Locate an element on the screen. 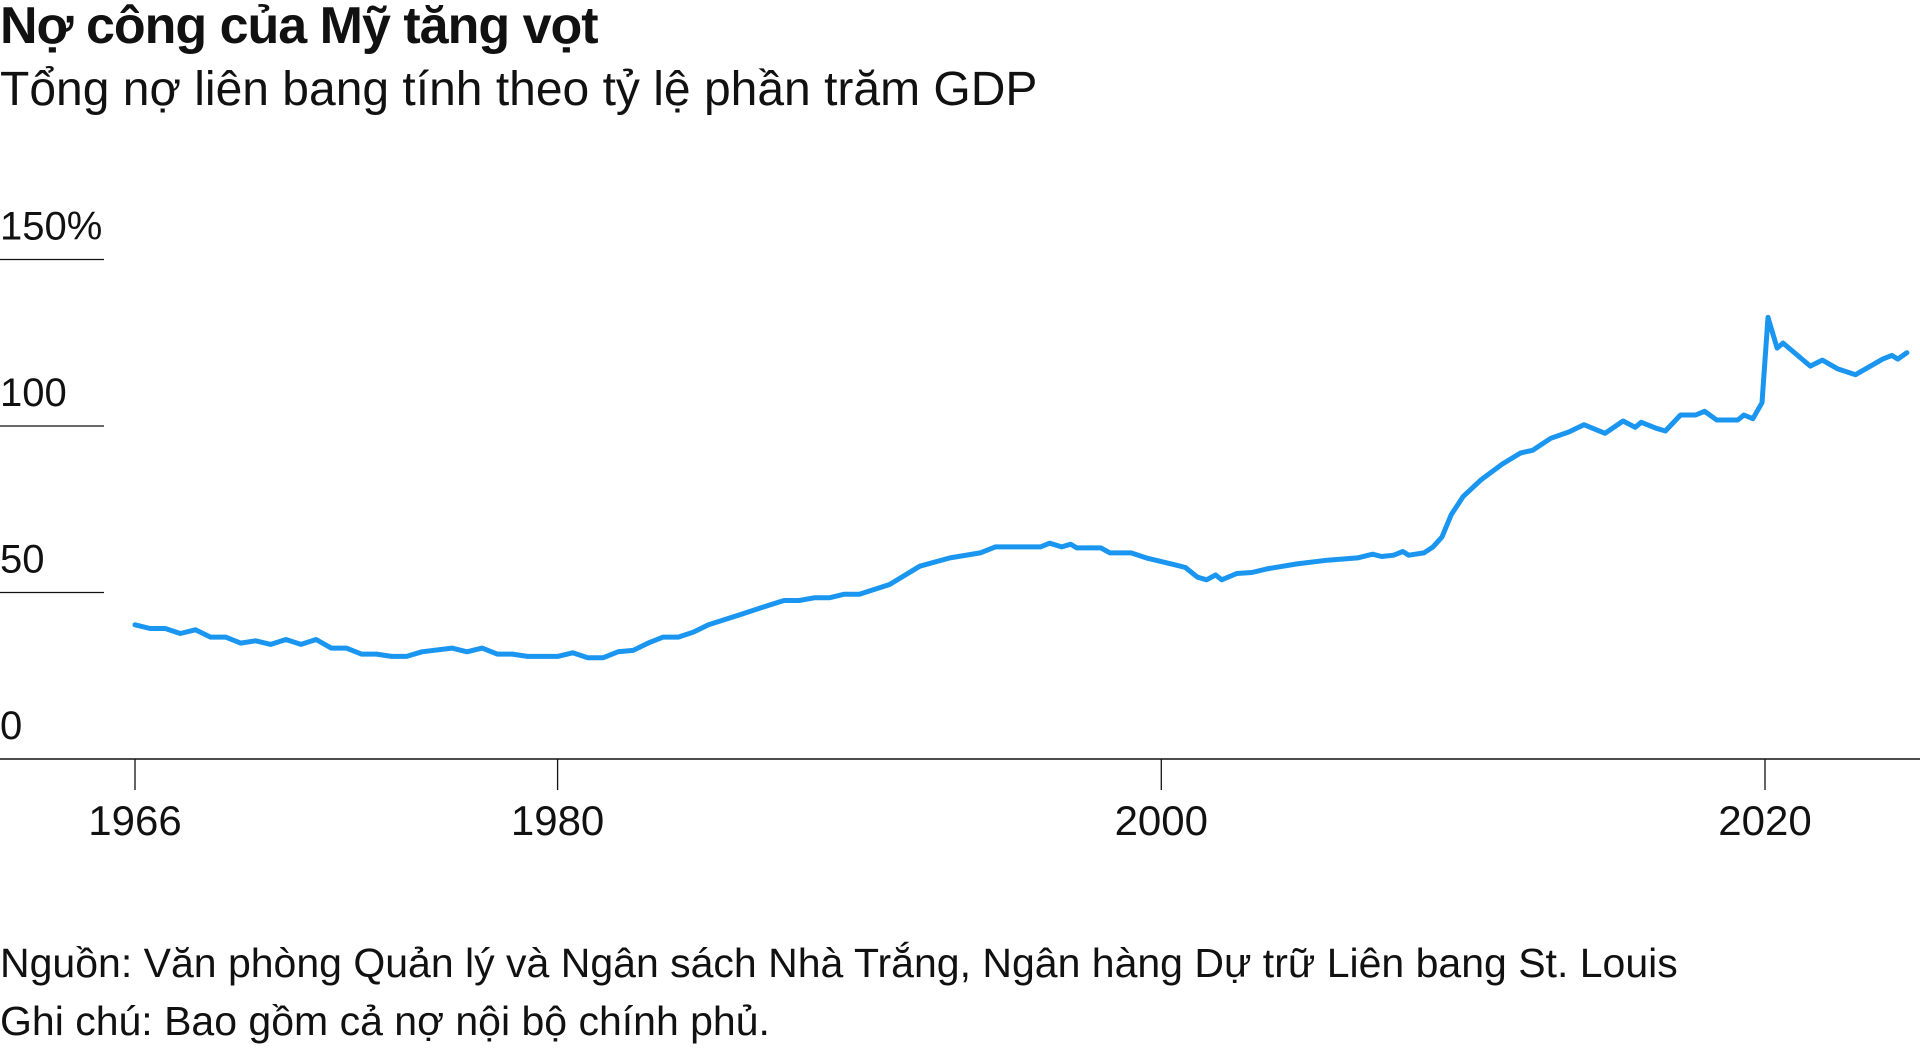  x-tick-label: 1966 is located at coordinates (134, 820).